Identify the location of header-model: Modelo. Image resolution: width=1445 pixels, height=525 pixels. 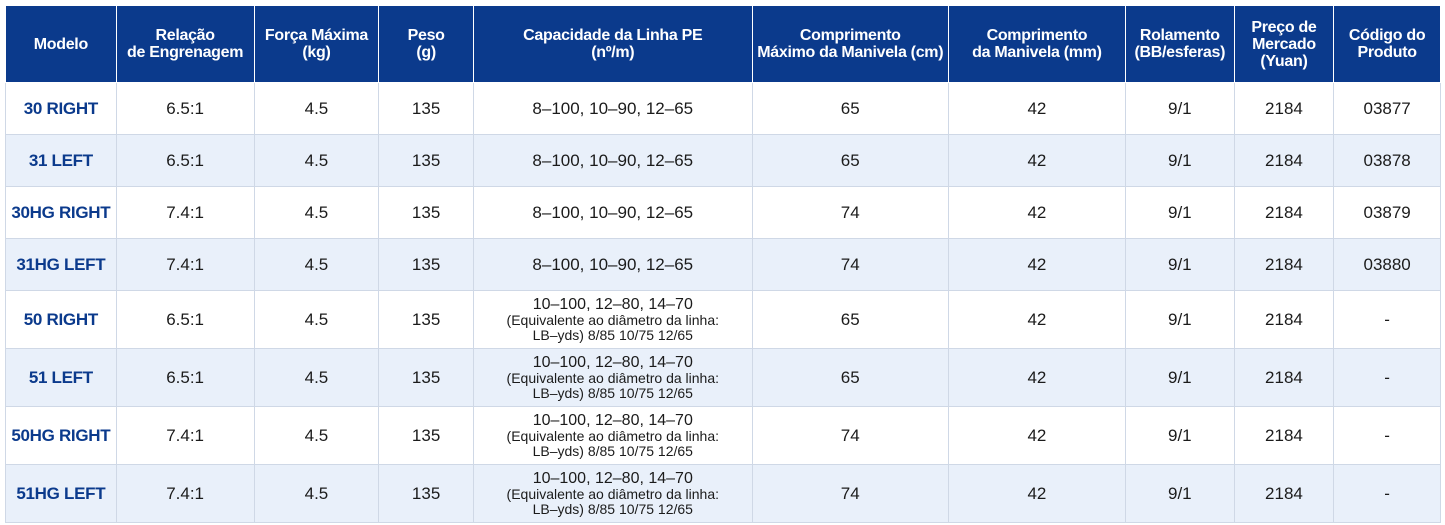
(61, 44).